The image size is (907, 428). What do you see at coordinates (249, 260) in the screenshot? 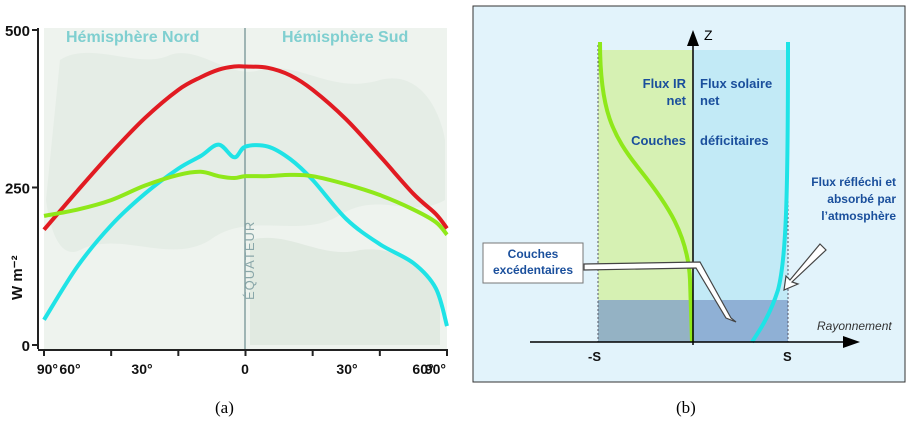
I see `equator-label: ÉQUATEUR` at bounding box center [249, 260].